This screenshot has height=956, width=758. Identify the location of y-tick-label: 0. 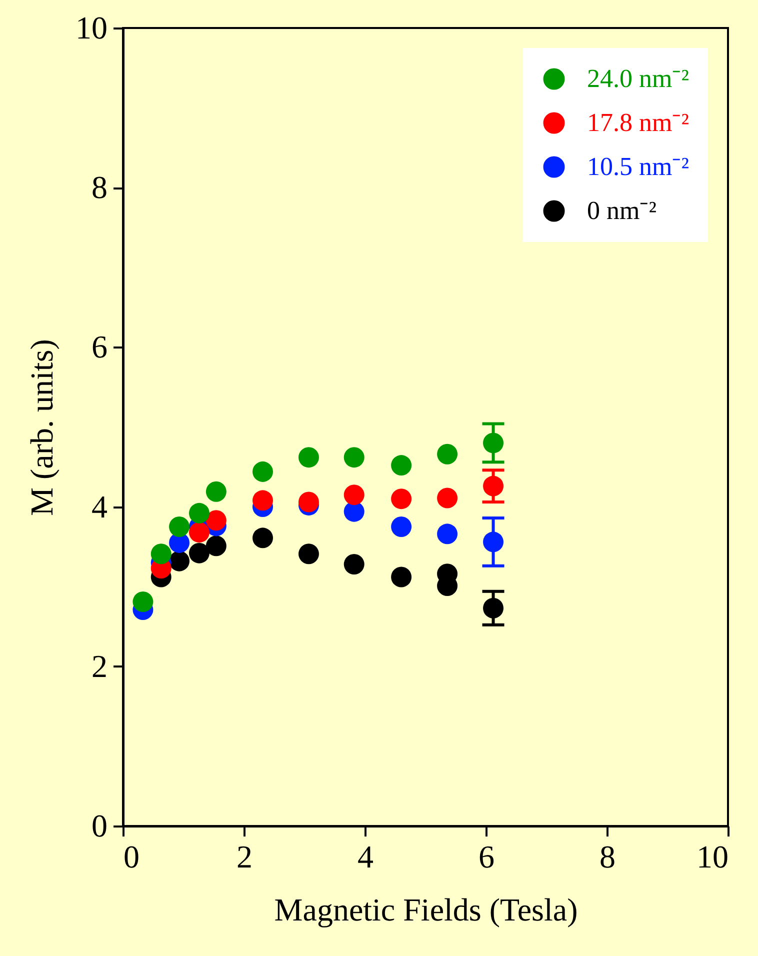
(100, 826).